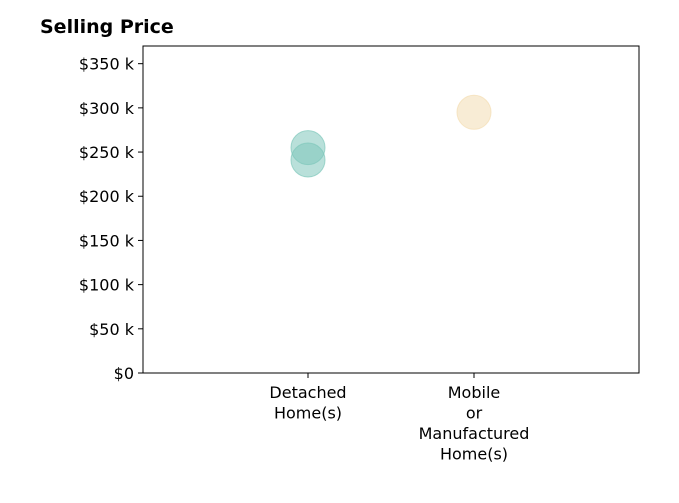 The height and width of the screenshot is (503, 679). What do you see at coordinates (107, 196) in the screenshot?
I see `y-tick-label: $200 k` at bounding box center [107, 196].